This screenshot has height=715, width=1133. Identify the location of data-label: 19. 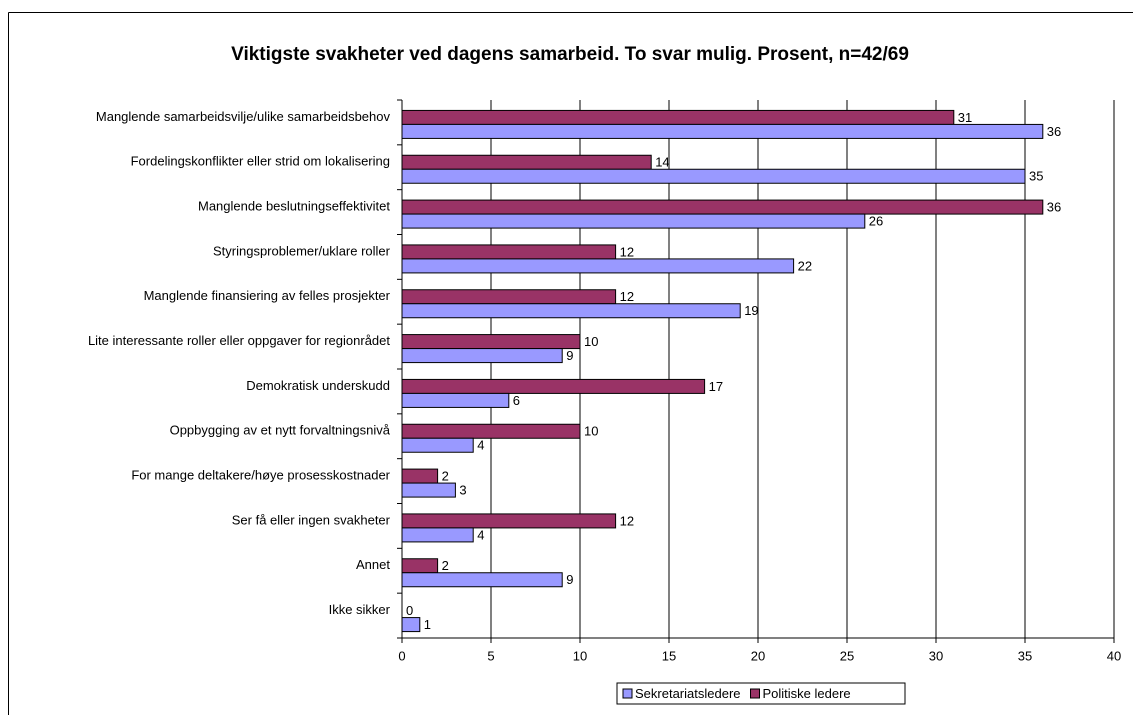
(751, 310).